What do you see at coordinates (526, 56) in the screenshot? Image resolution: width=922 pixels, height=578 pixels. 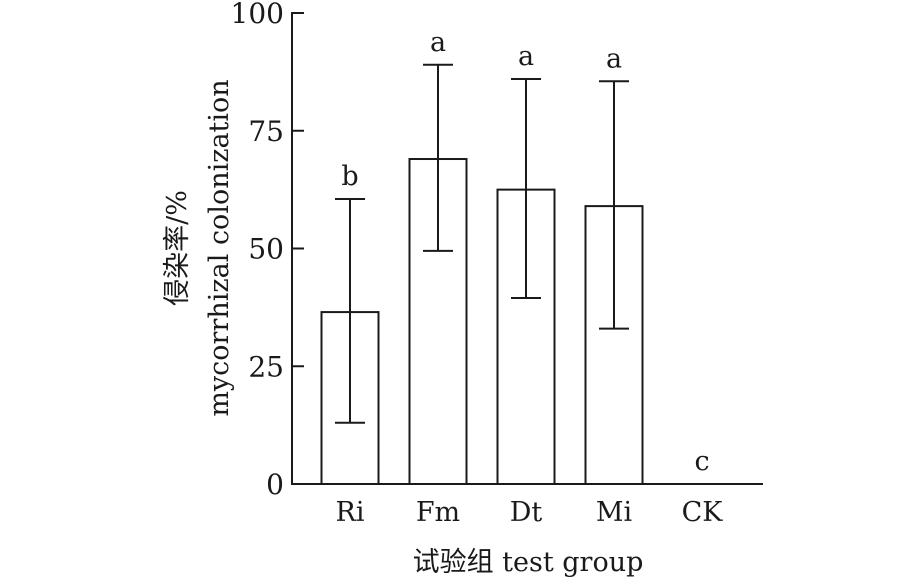 I see `significance-label-dt: a` at bounding box center [526, 56].